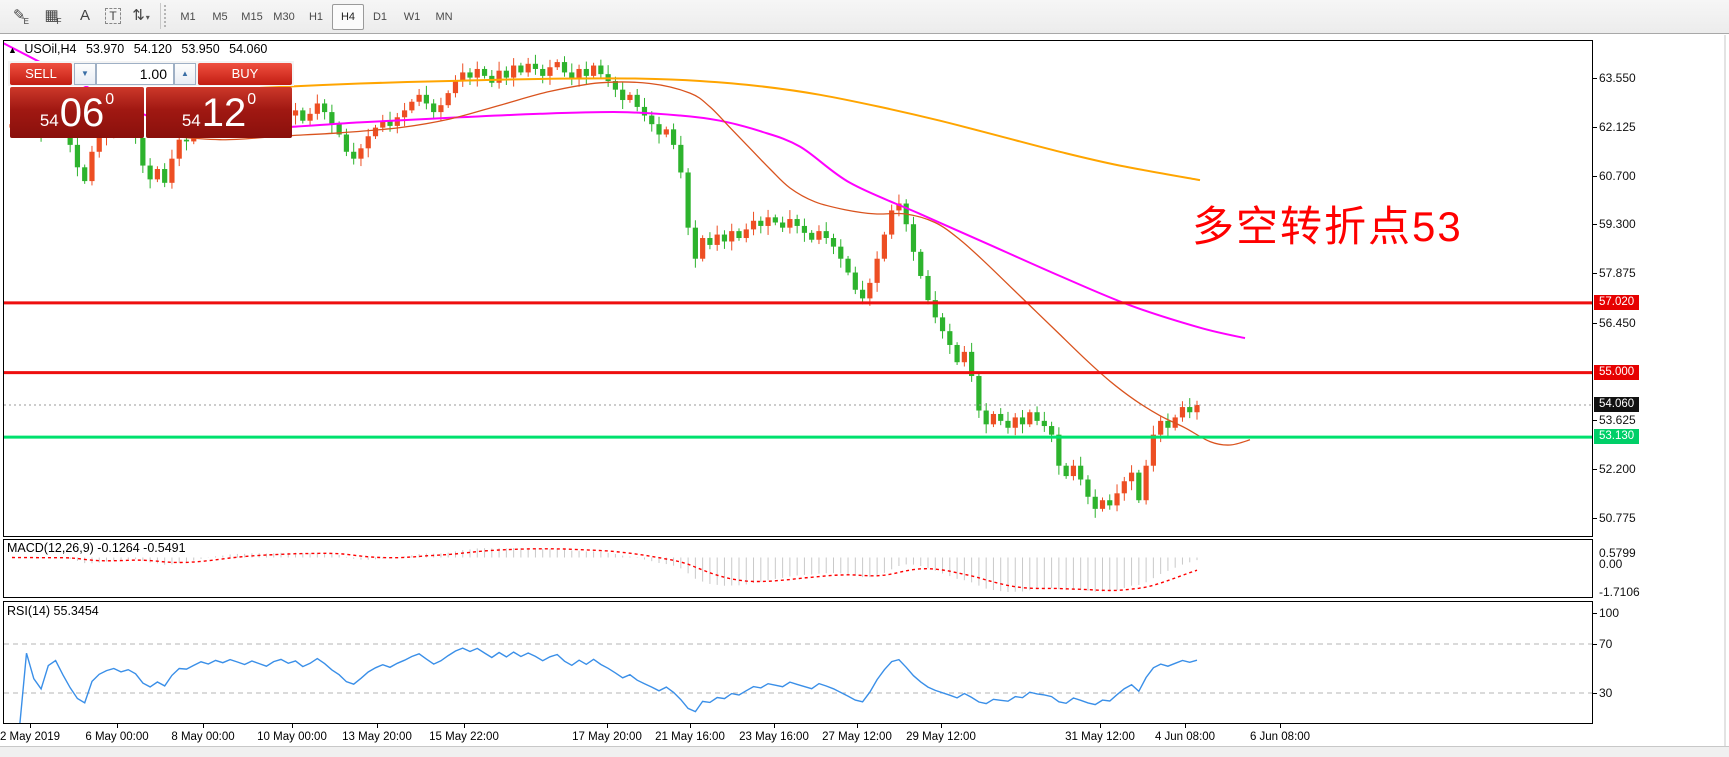  What do you see at coordinates (348, 17) in the screenshot?
I see `timeframe-button-h4: H4` at bounding box center [348, 17].